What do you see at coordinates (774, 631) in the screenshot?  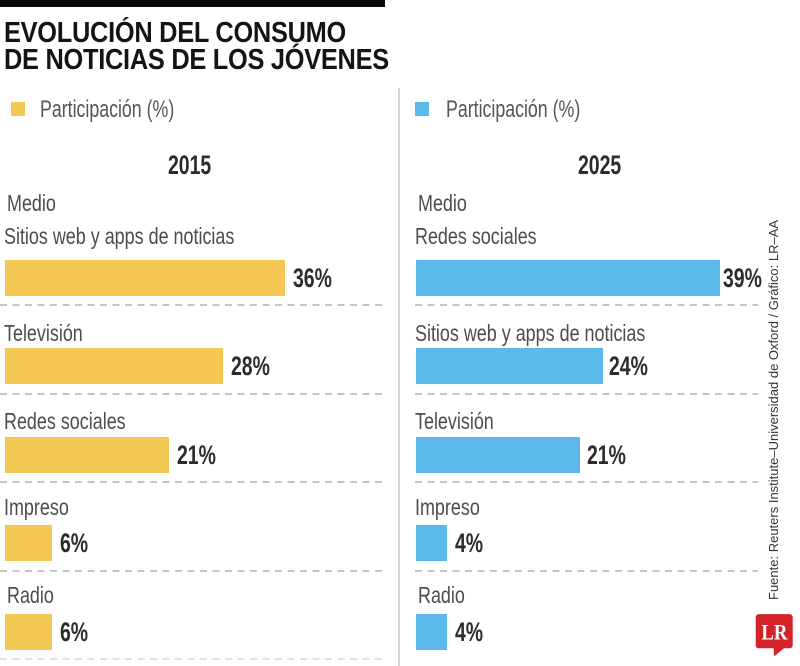 I see `svg-text: LR` at bounding box center [774, 631].